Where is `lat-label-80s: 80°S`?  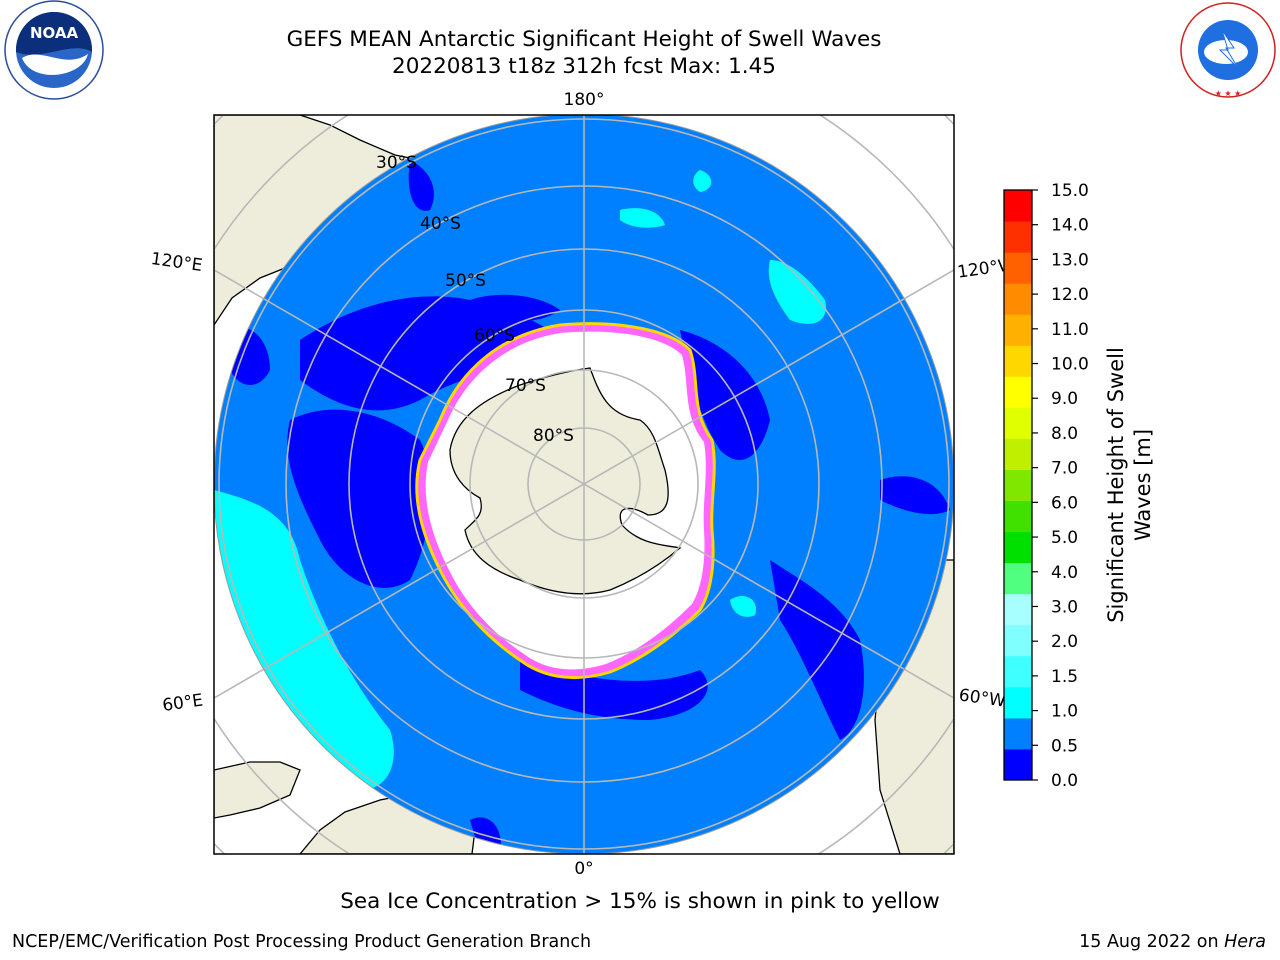 lat-label-80s: 80°S is located at coordinates (553, 436).